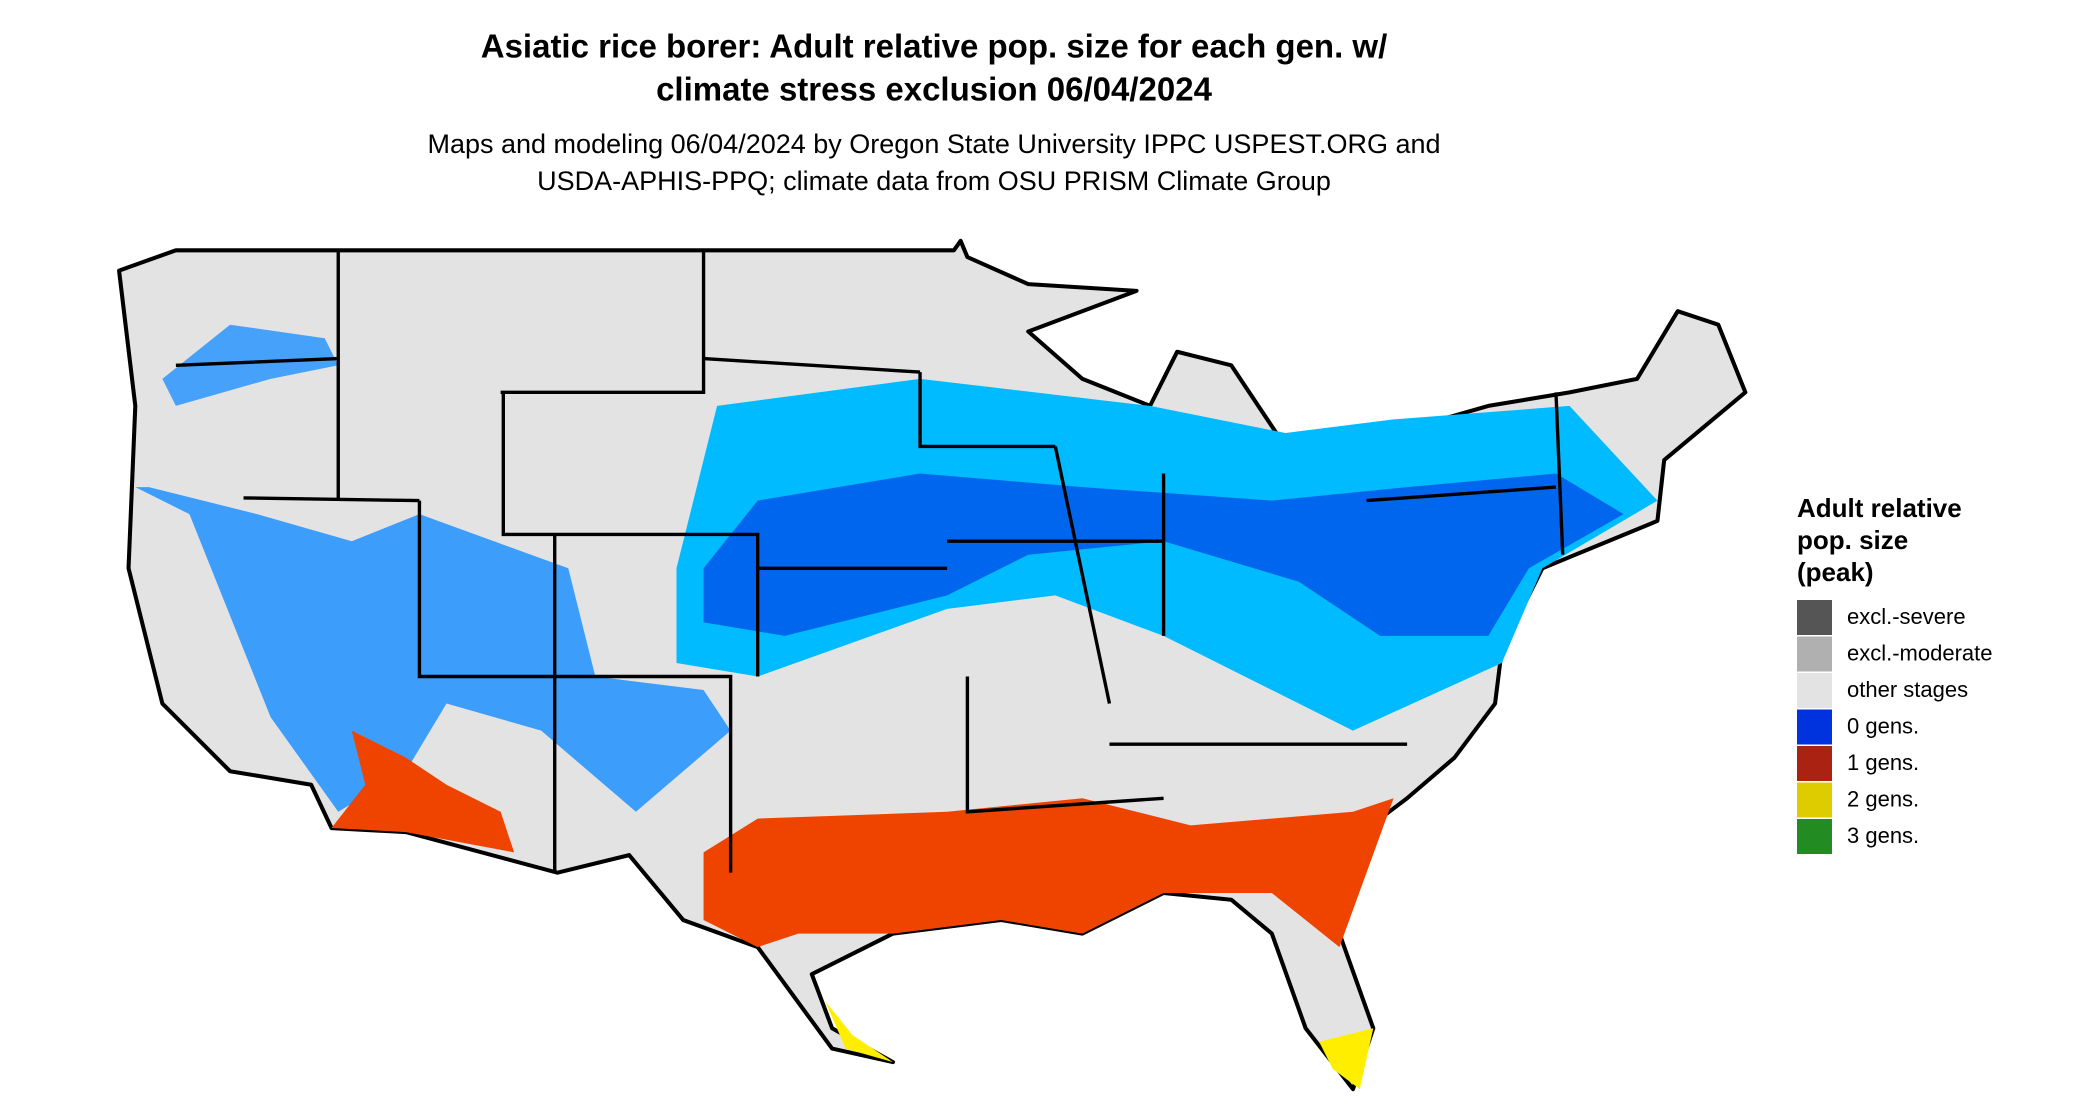 The height and width of the screenshot is (1116, 2100). Describe the element at coordinates (1883, 798) in the screenshot. I see `legend-label: 2 gens.` at that location.